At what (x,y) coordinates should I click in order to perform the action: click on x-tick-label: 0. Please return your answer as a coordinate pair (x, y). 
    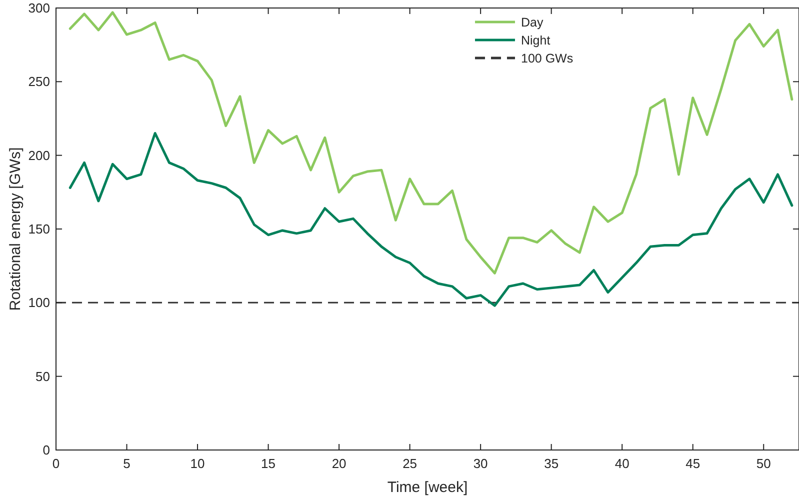
    Looking at the image, I should click on (56, 463).